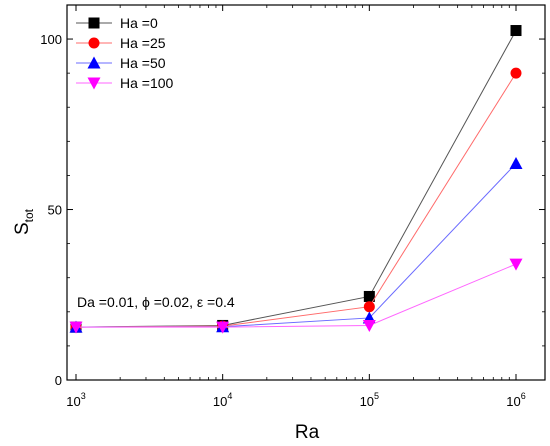 The image size is (550, 446). I want to click on legend-label: Ha =100, so click(147, 83).